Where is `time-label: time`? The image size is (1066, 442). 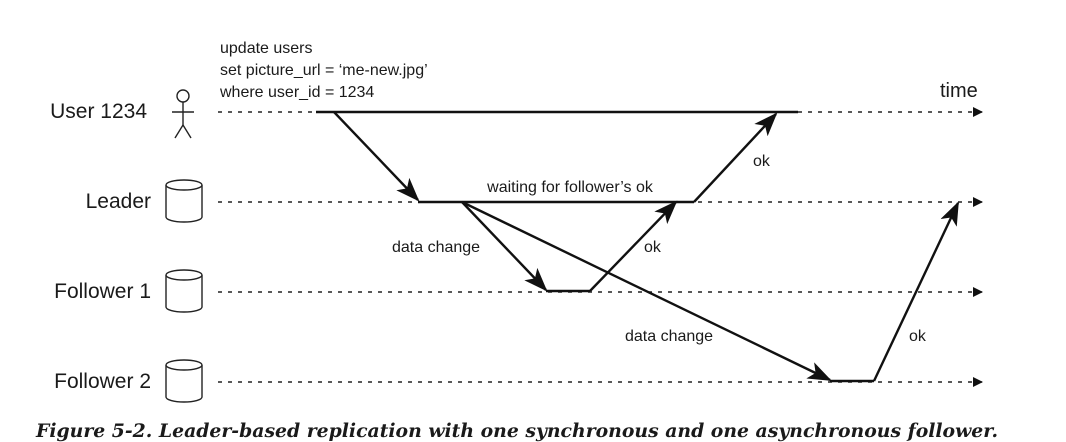 time-label: time is located at coordinates (959, 91).